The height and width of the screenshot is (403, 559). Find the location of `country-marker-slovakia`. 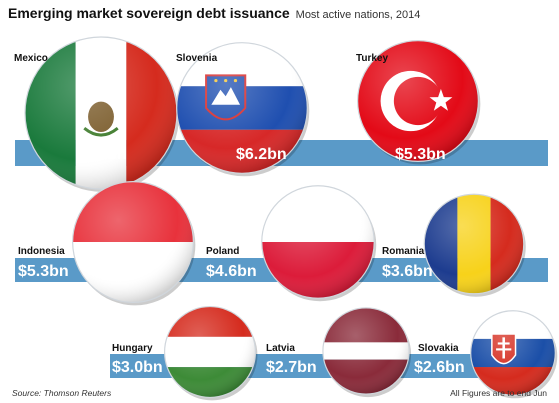

country-marker-slovakia is located at coordinates (514, 354).